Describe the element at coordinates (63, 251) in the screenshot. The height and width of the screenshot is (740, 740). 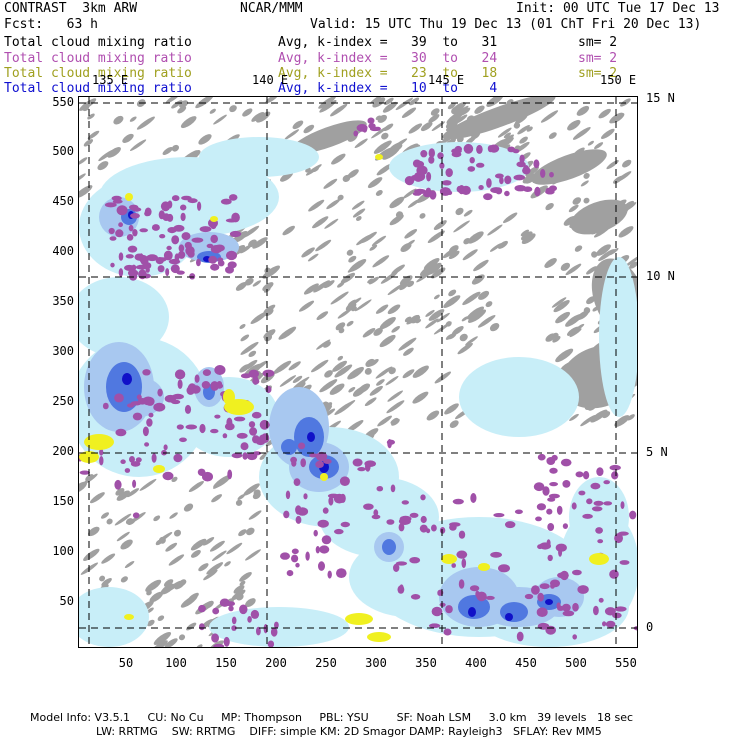
I see `y-tick-400: 400` at that location.